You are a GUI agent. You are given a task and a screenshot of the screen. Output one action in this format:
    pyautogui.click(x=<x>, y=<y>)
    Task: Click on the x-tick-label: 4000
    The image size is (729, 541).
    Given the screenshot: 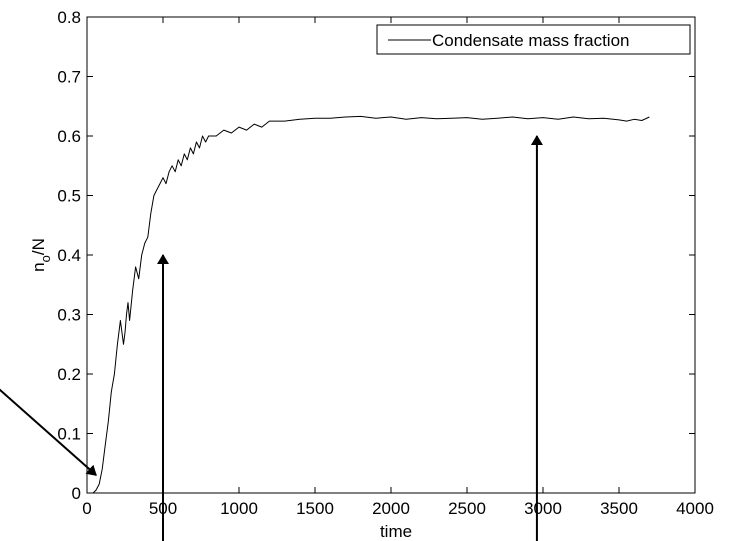 What is the action you would take?
    pyautogui.click(x=695, y=508)
    